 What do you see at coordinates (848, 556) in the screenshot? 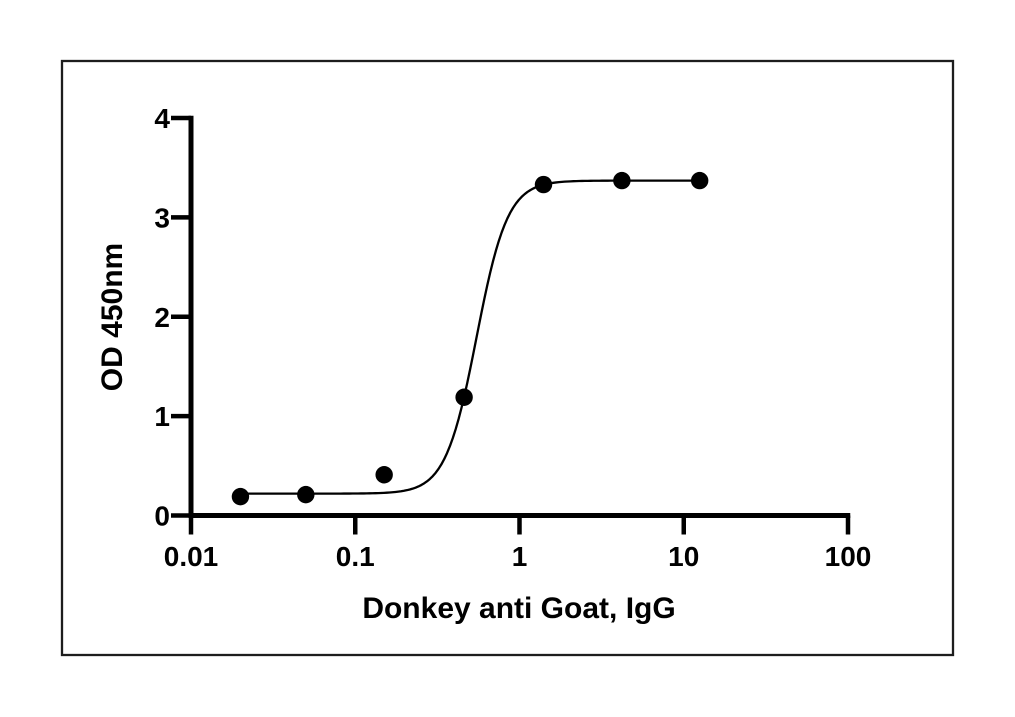
I see `x-tick-label: 100` at bounding box center [848, 556].